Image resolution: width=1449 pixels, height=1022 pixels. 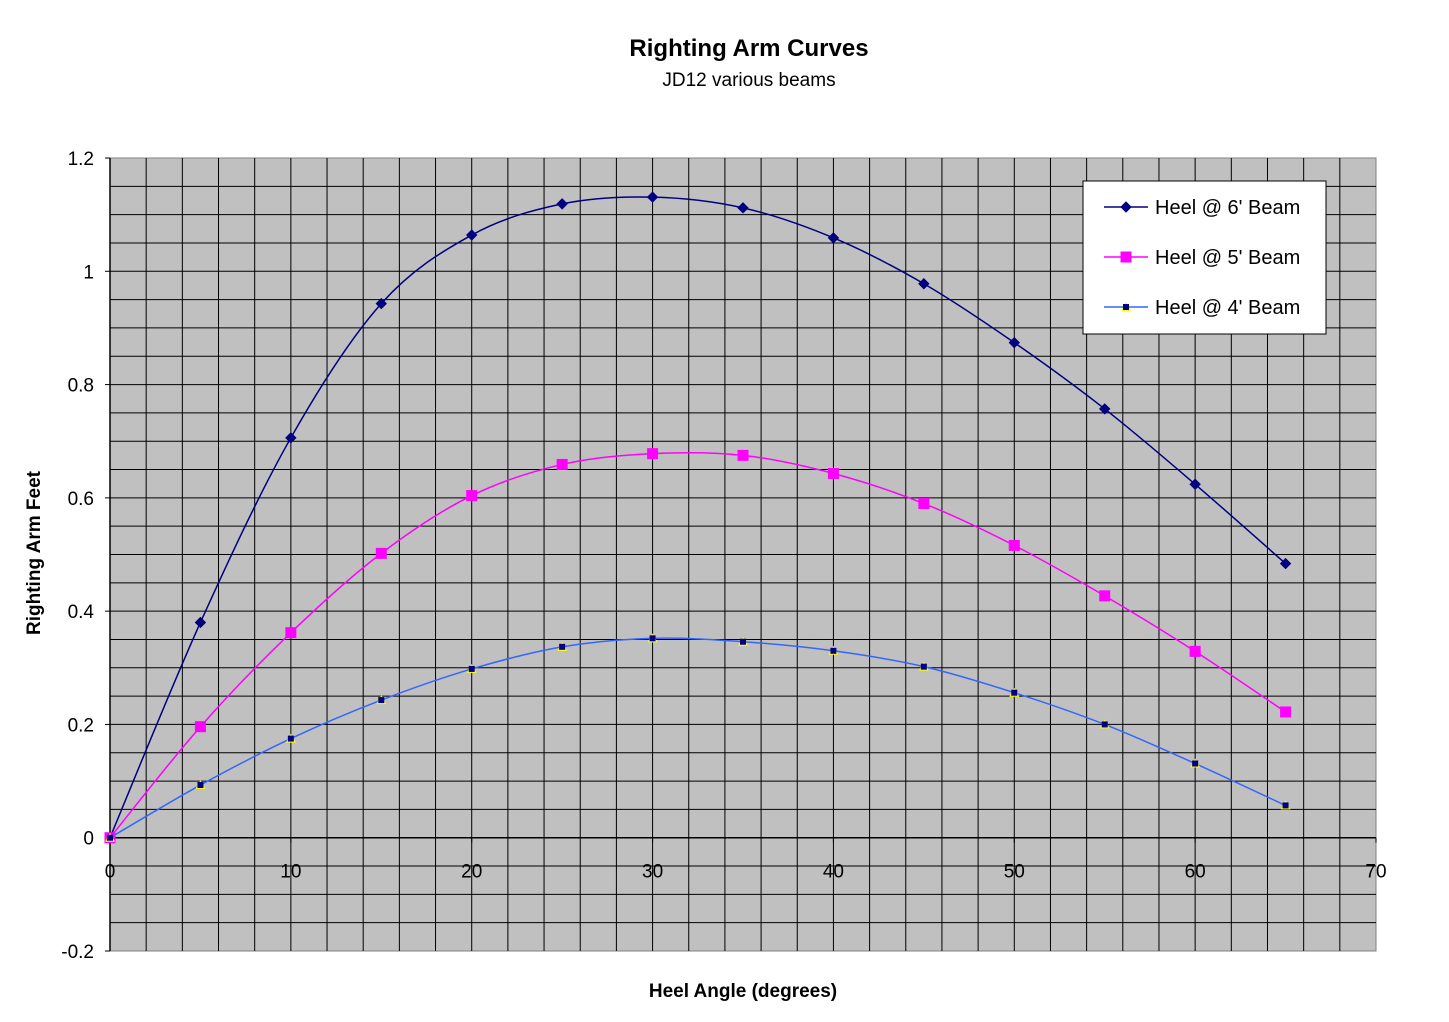 What do you see at coordinates (77, 952) in the screenshot?
I see `y-tick-label: -0.2` at bounding box center [77, 952].